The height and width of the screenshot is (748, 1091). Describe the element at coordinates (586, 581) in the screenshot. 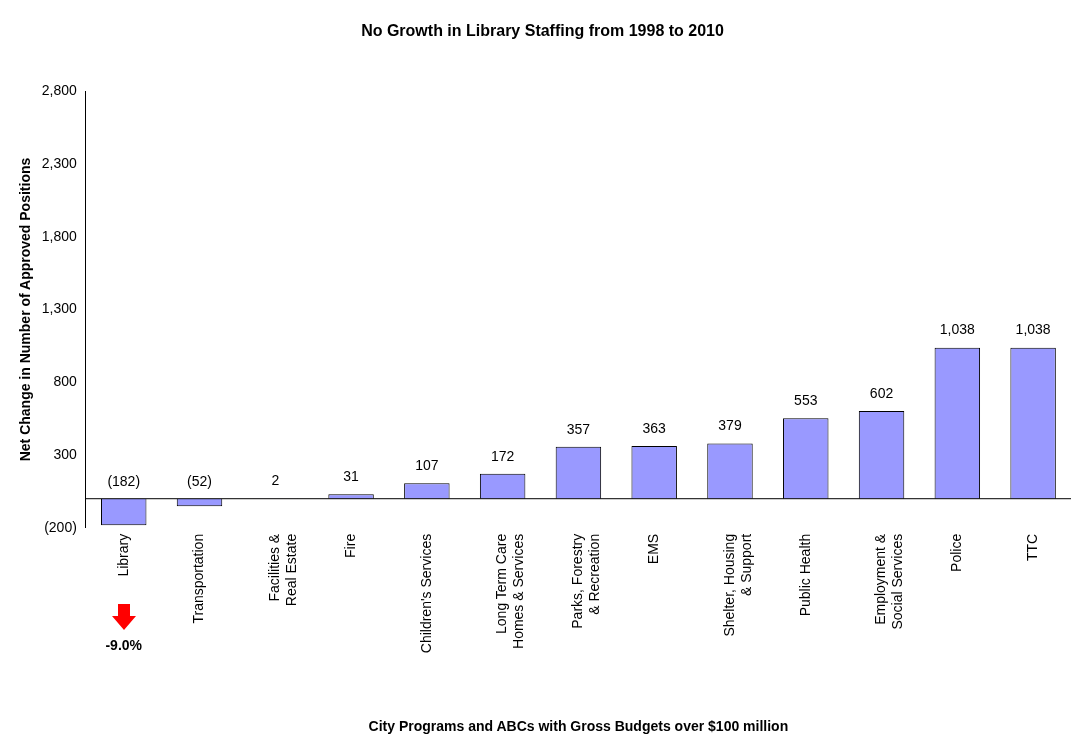

I see `x-tick-label: Parks, Forestry & Recreation` at that location.